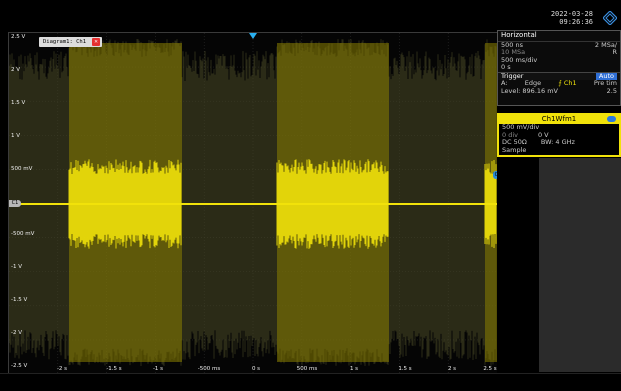 The height and width of the screenshot is (391, 621). Describe the element at coordinates (512, 75) in the screenshot. I see `trigger-title: Trigger` at that location.